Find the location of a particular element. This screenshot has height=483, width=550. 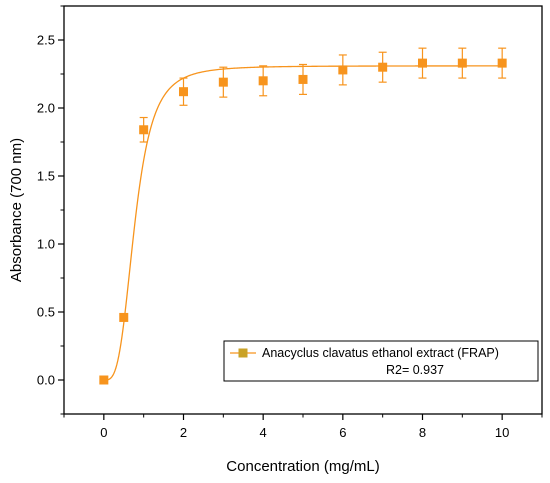

y-tick-label: 2.0 is located at coordinates (46, 108).